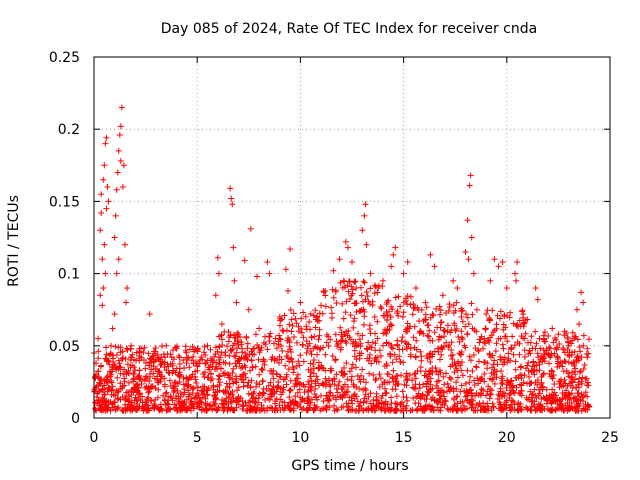 The width and height of the screenshot is (640, 480). What do you see at coordinates (197, 438) in the screenshot?
I see `x-tick-label: 5` at bounding box center [197, 438].